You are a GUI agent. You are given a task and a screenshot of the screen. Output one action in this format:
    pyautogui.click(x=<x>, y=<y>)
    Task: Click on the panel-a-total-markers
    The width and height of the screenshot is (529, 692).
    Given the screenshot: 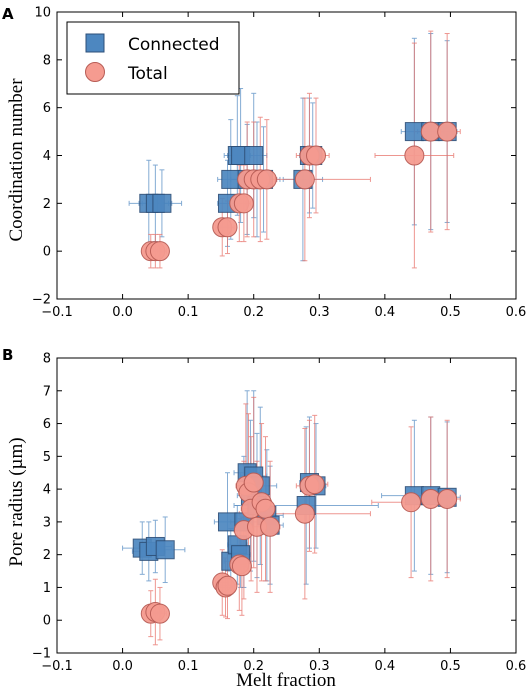 What is the action you would take?
    pyautogui.click(x=299, y=191)
    